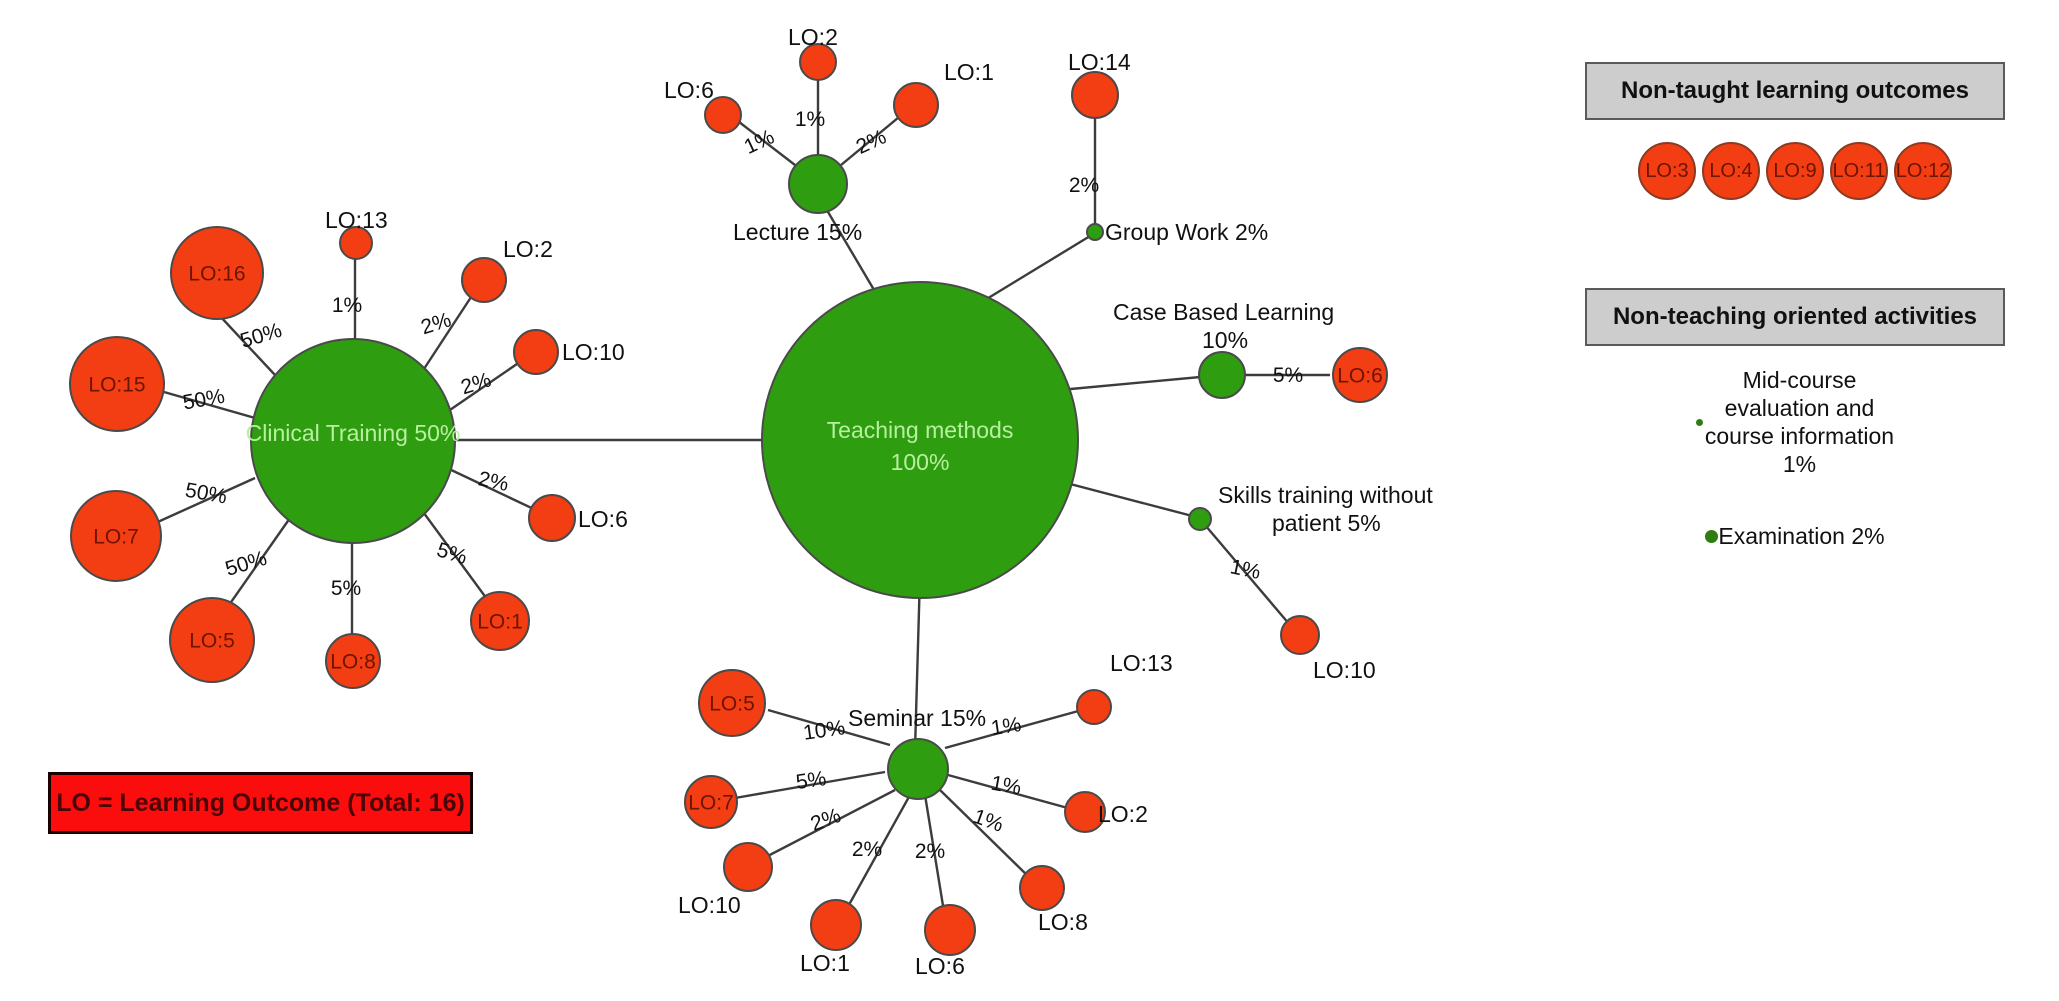  Describe the element at coordinates (353, 661) in the screenshot. I see `node-ct-lo8` at that location.